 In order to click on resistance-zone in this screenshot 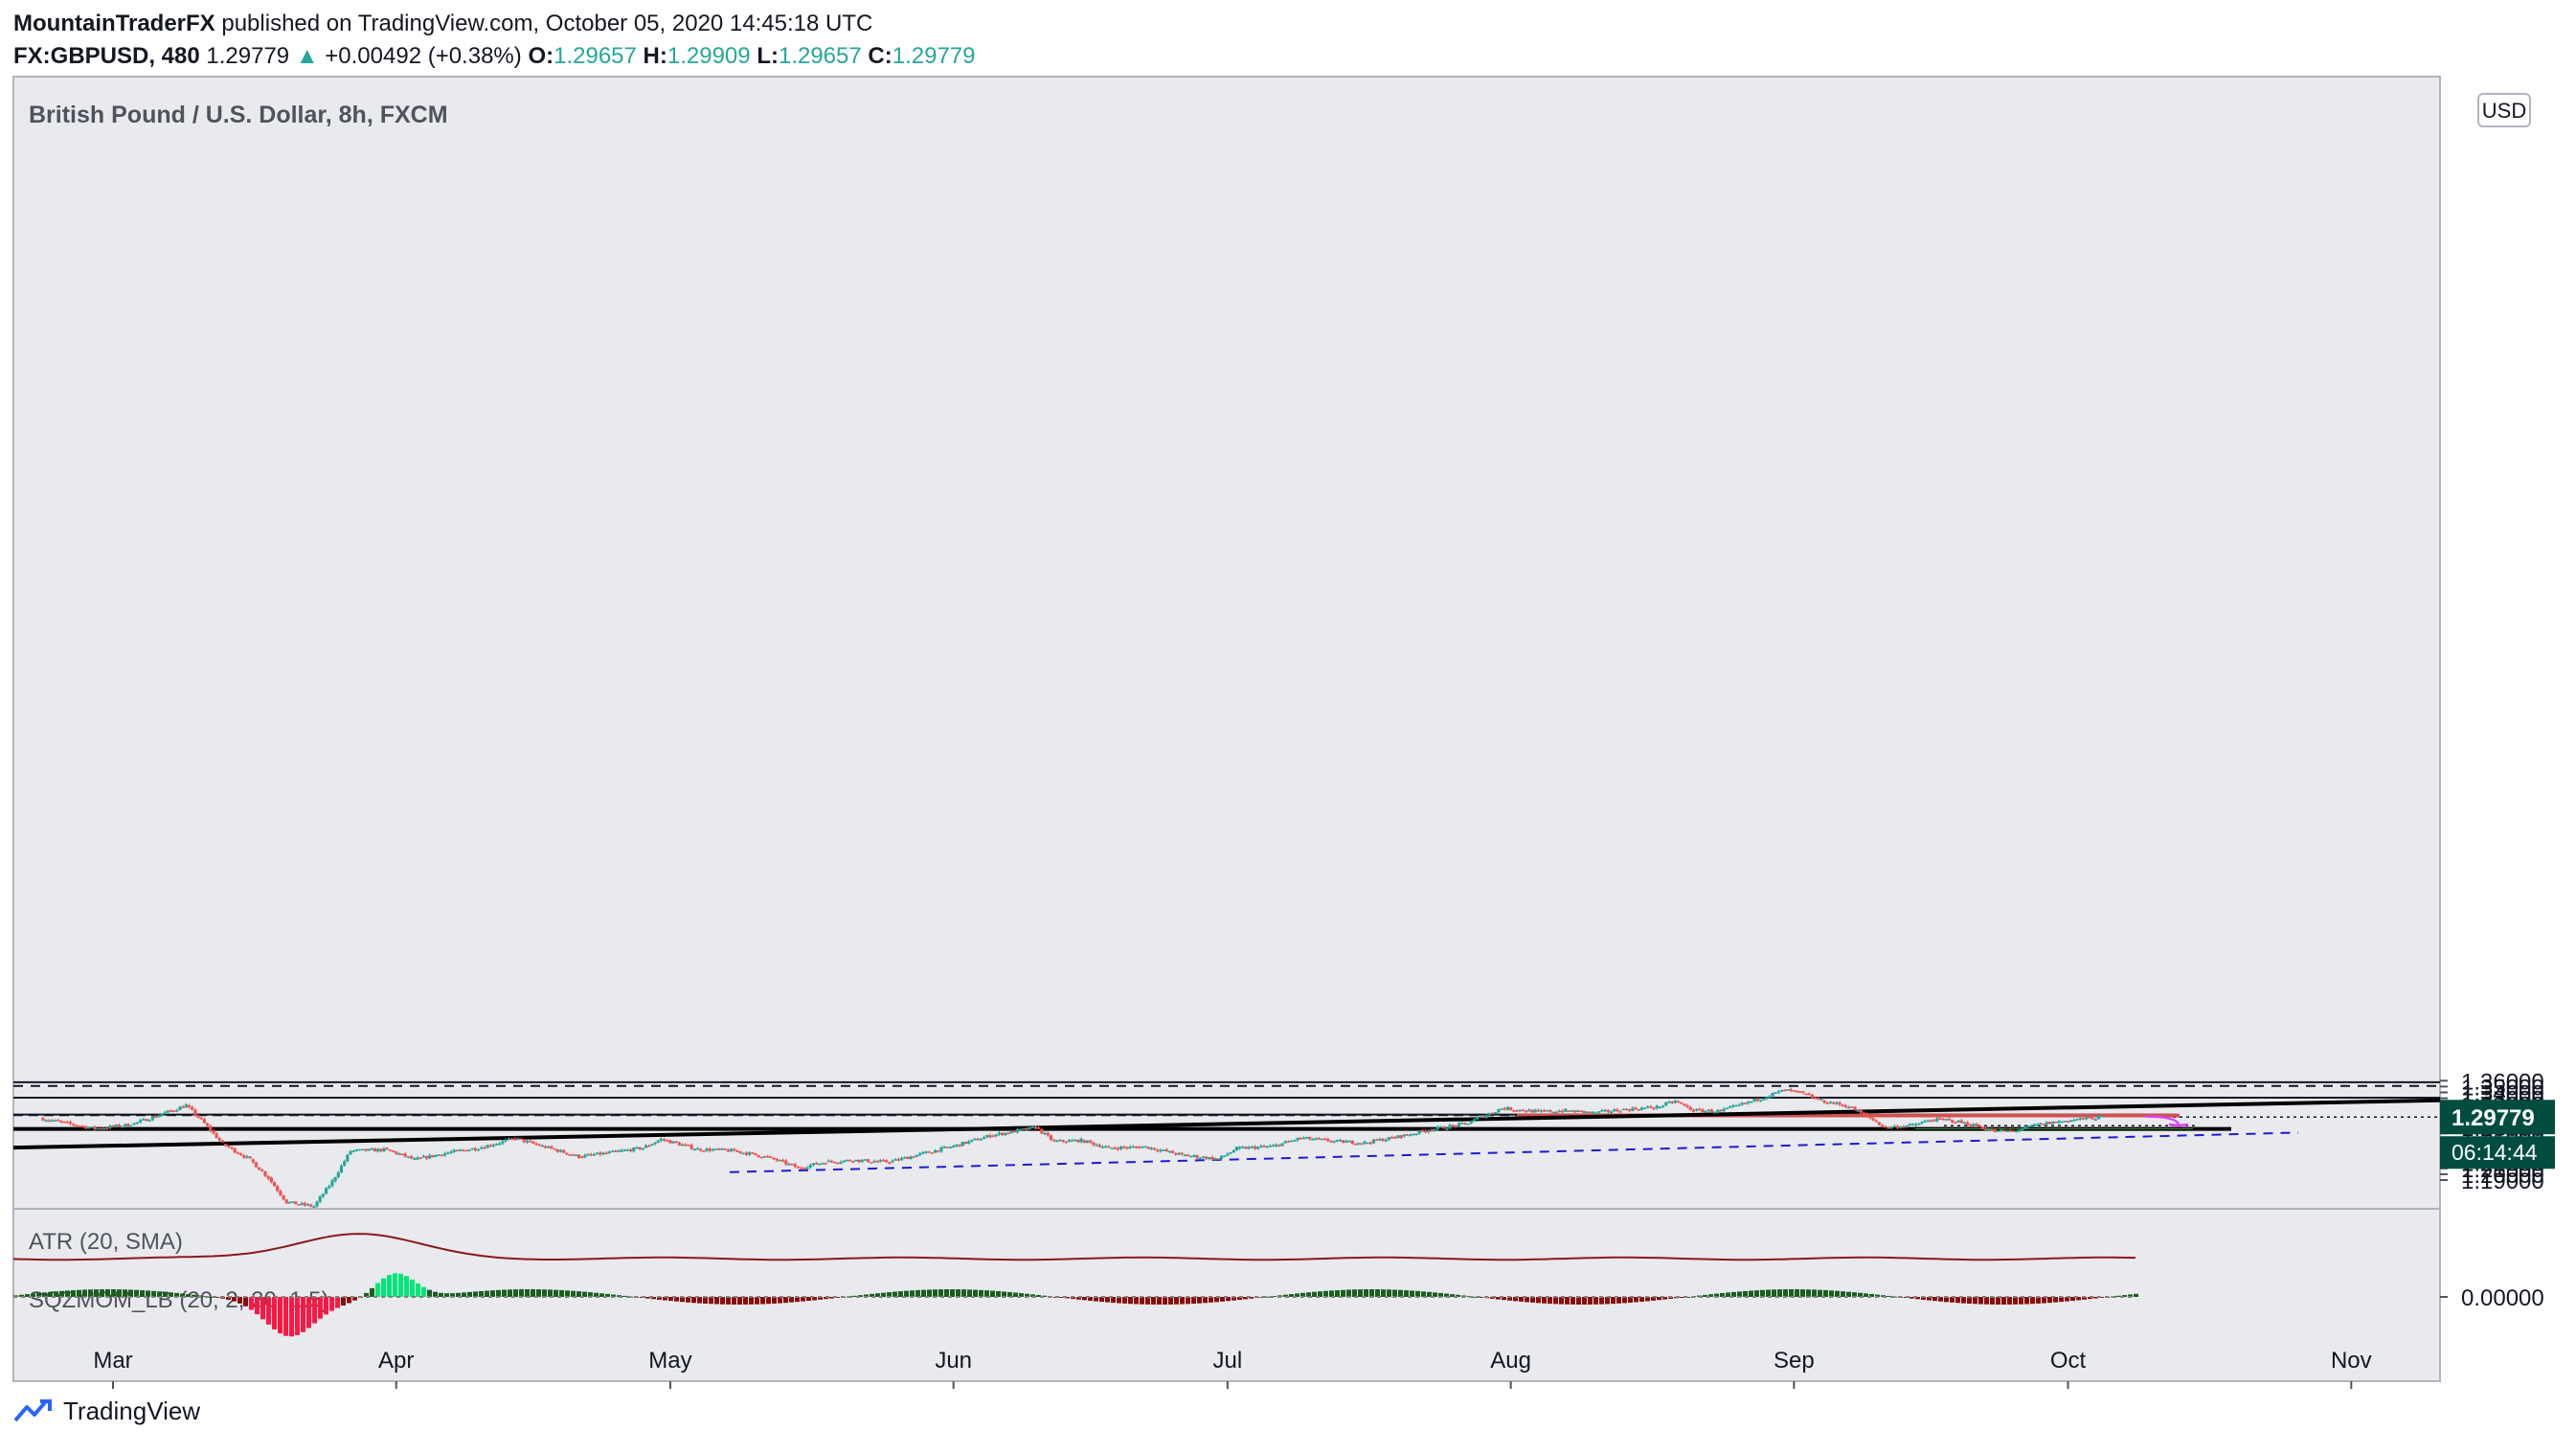, I will do `click(1848, 1115)`.